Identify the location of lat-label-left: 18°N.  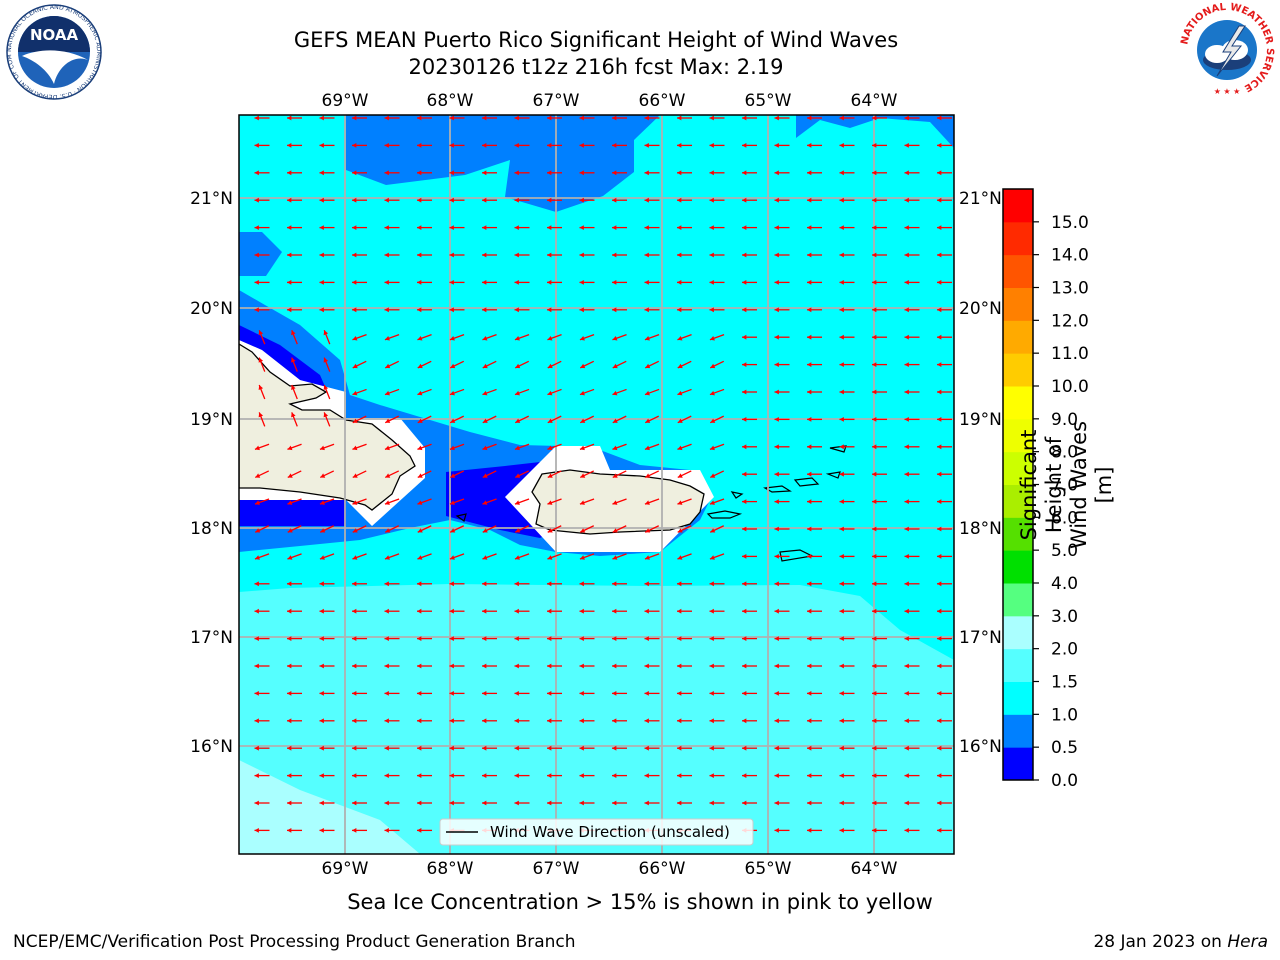
(211, 529).